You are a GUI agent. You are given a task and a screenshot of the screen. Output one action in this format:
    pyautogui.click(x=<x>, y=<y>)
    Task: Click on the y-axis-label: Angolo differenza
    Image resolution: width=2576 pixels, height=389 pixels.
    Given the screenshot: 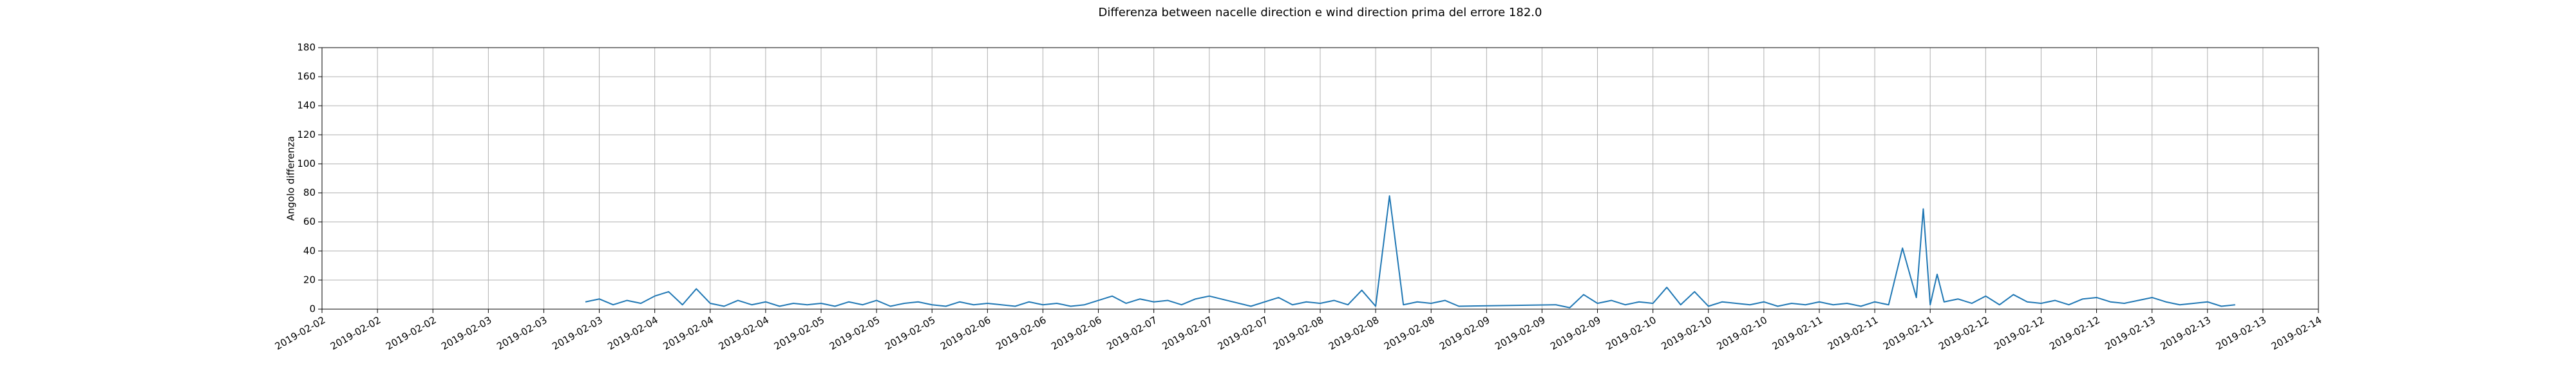 What is the action you would take?
    pyautogui.click(x=291, y=178)
    